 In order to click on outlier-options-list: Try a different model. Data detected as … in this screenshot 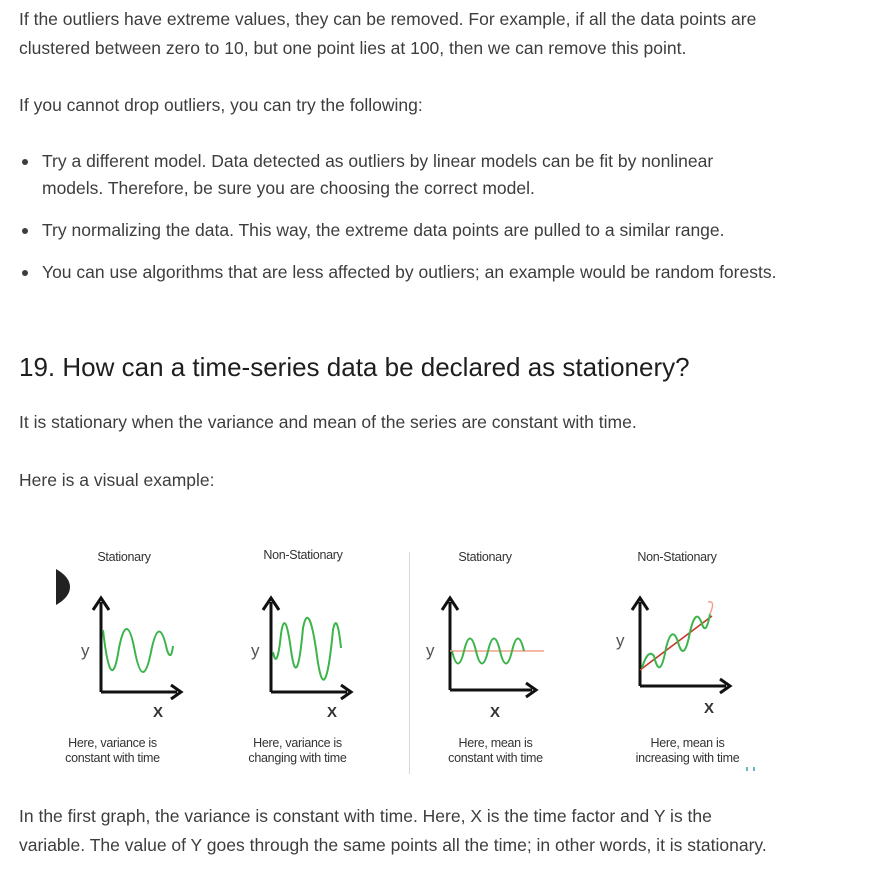, I will do `click(399, 224)`.